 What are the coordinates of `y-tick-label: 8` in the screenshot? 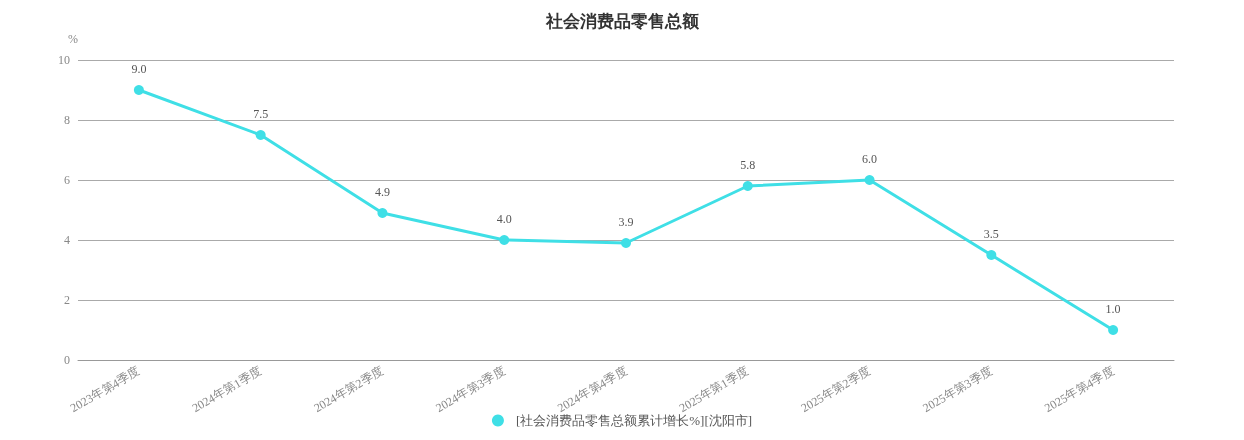 It's located at (67, 120).